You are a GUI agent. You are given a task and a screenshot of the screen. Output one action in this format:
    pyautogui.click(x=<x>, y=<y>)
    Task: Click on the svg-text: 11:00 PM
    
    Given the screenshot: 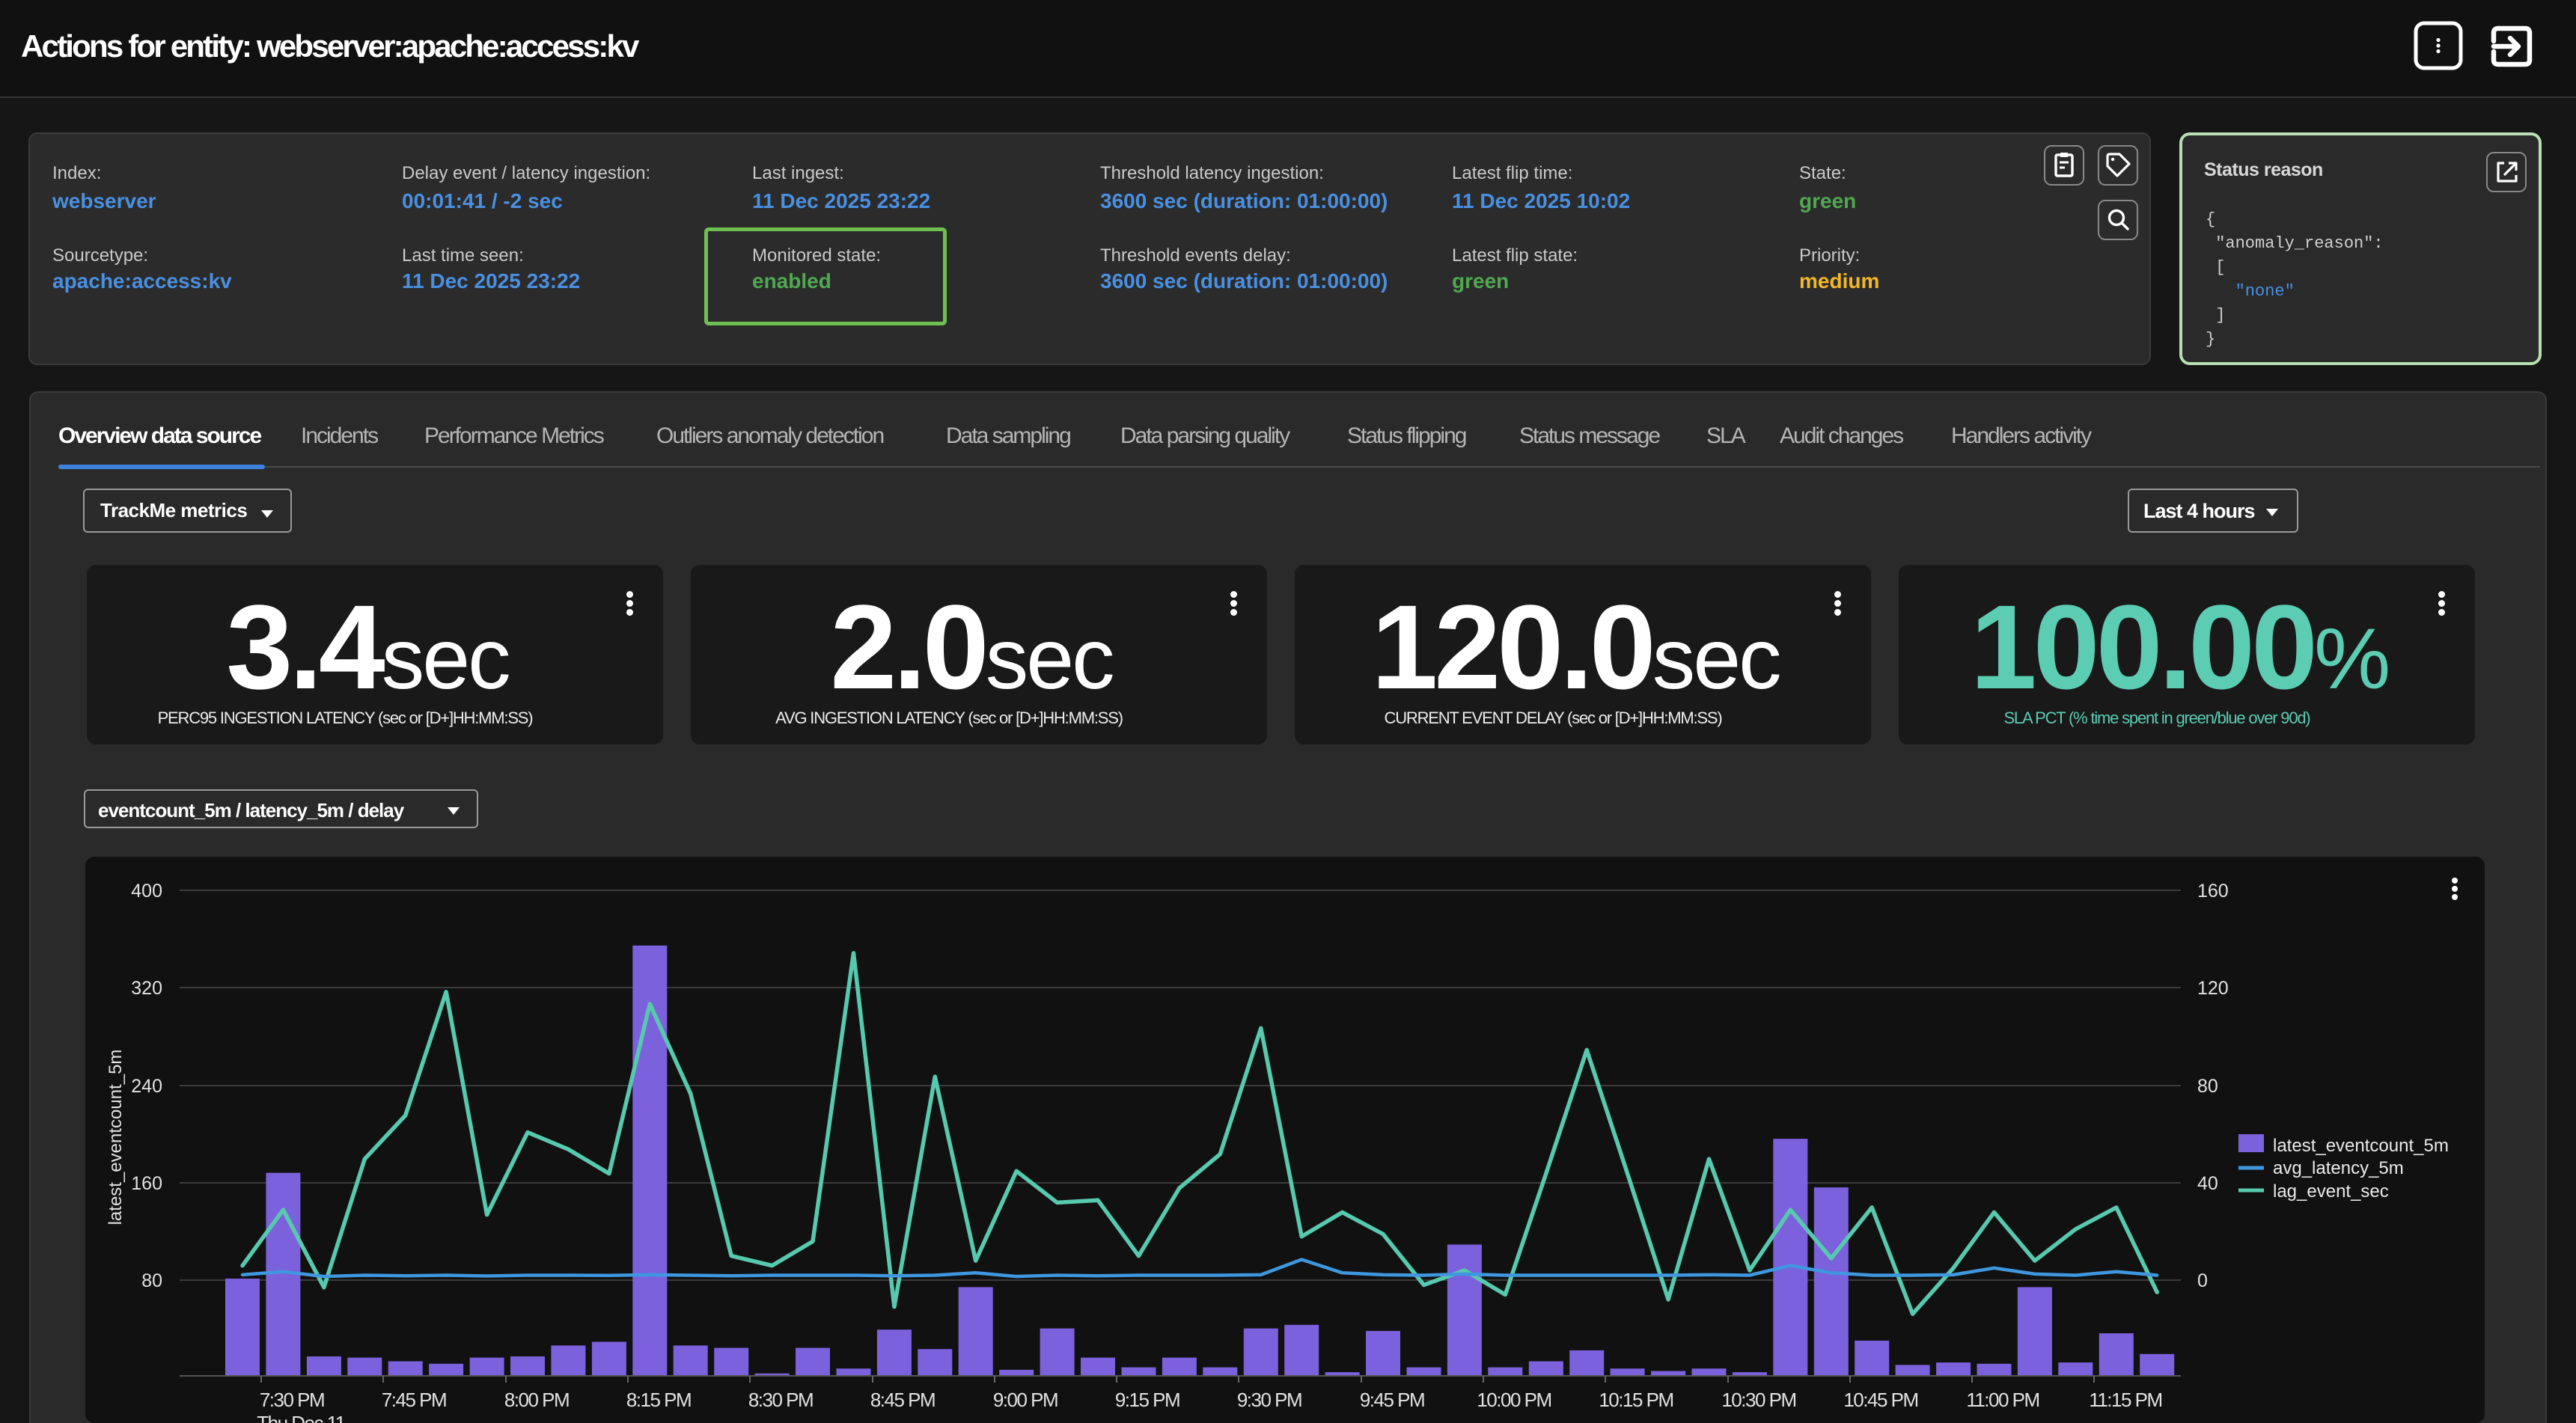 What is the action you would take?
    pyautogui.click(x=2002, y=1400)
    